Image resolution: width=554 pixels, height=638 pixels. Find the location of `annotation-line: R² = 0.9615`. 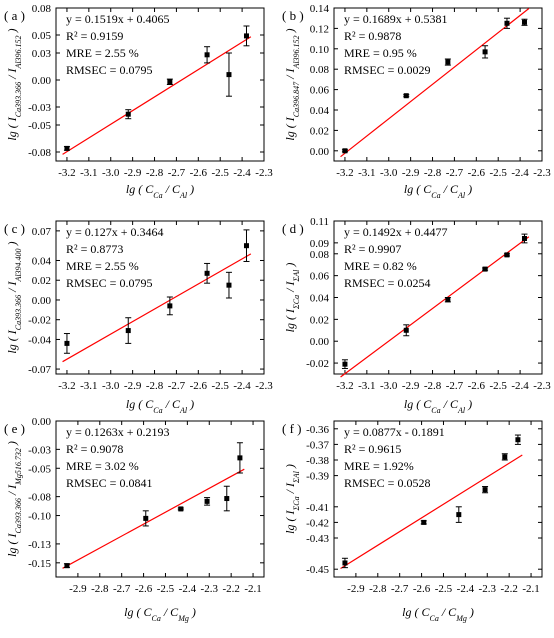

annotation-line: R² = 0.9615 is located at coordinates (372, 449).